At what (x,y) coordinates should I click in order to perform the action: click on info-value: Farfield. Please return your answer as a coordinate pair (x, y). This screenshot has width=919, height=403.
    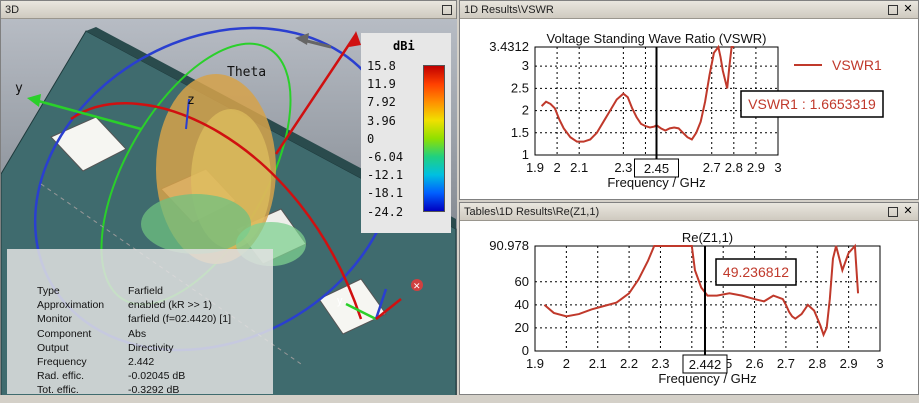
    Looking at the image, I should click on (146, 291).